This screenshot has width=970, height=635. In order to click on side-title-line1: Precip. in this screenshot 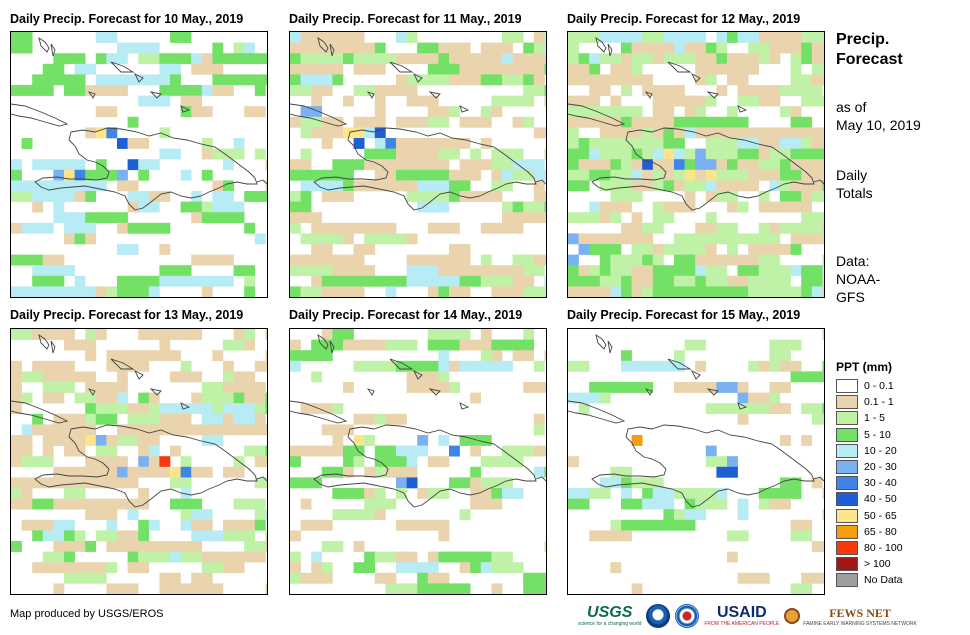, I will do `click(863, 39)`.